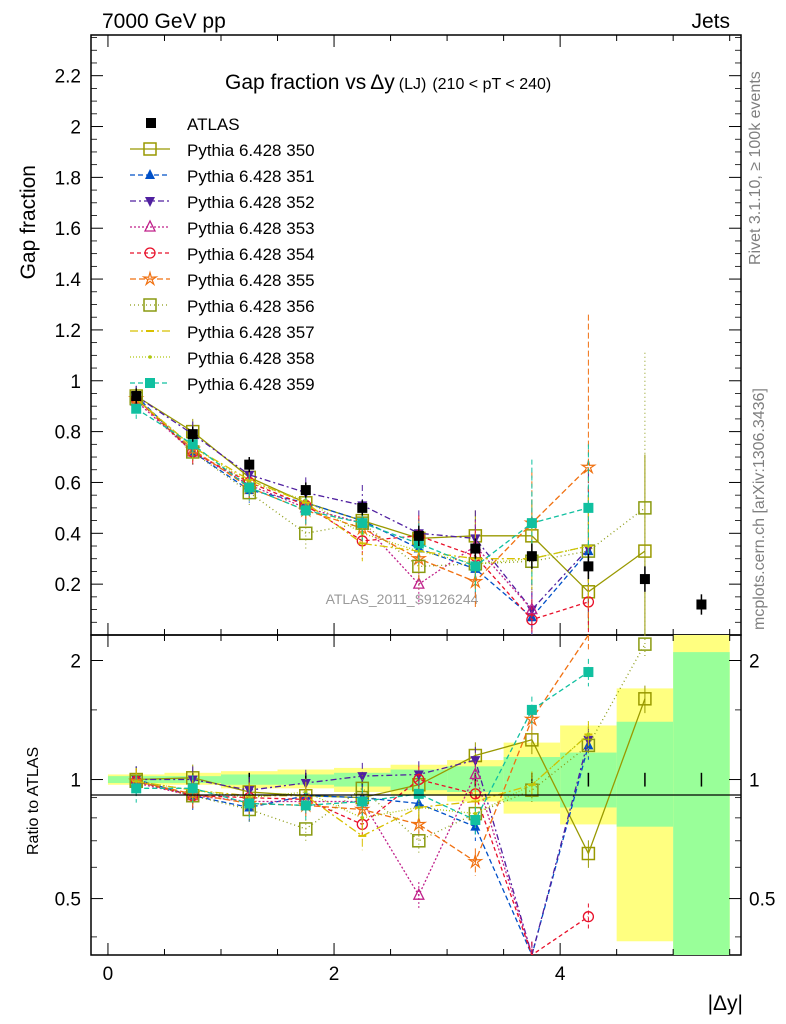 The width and height of the screenshot is (786, 1024). Describe the element at coordinates (222, 384) in the screenshot. I see `legend-entry-9: Pythia 6.428 359` at that location.